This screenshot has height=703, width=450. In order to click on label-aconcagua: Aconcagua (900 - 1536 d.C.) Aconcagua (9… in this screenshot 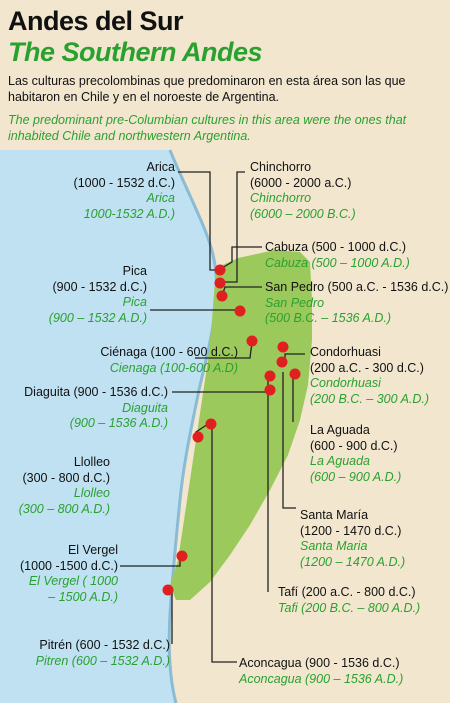, I will do `click(321, 671)`.